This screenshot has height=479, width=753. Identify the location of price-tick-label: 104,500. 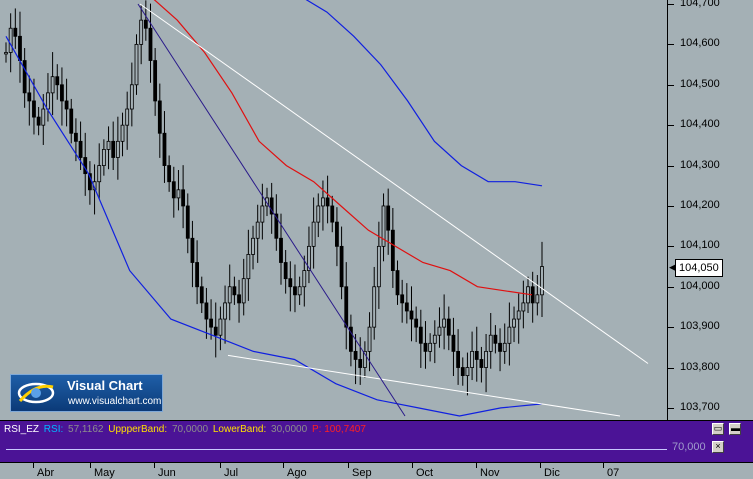
(700, 84).